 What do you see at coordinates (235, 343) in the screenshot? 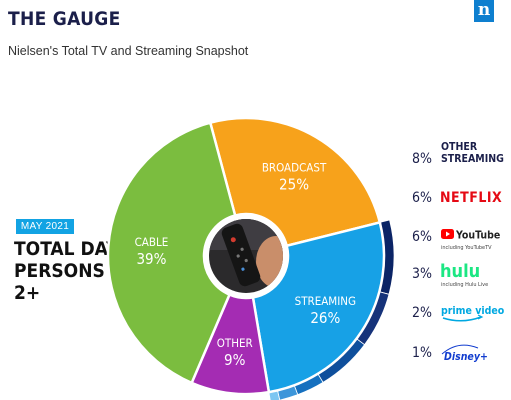
I see `slice-label-other: OTHER` at bounding box center [235, 343].